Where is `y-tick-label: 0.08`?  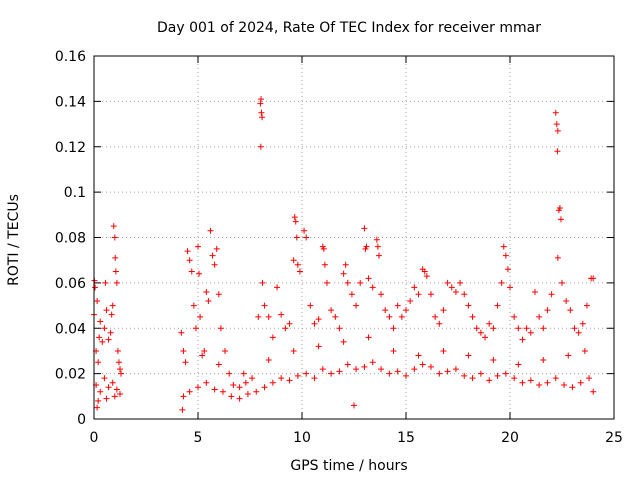
y-tick-label: 0.08 is located at coordinates (70, 239).